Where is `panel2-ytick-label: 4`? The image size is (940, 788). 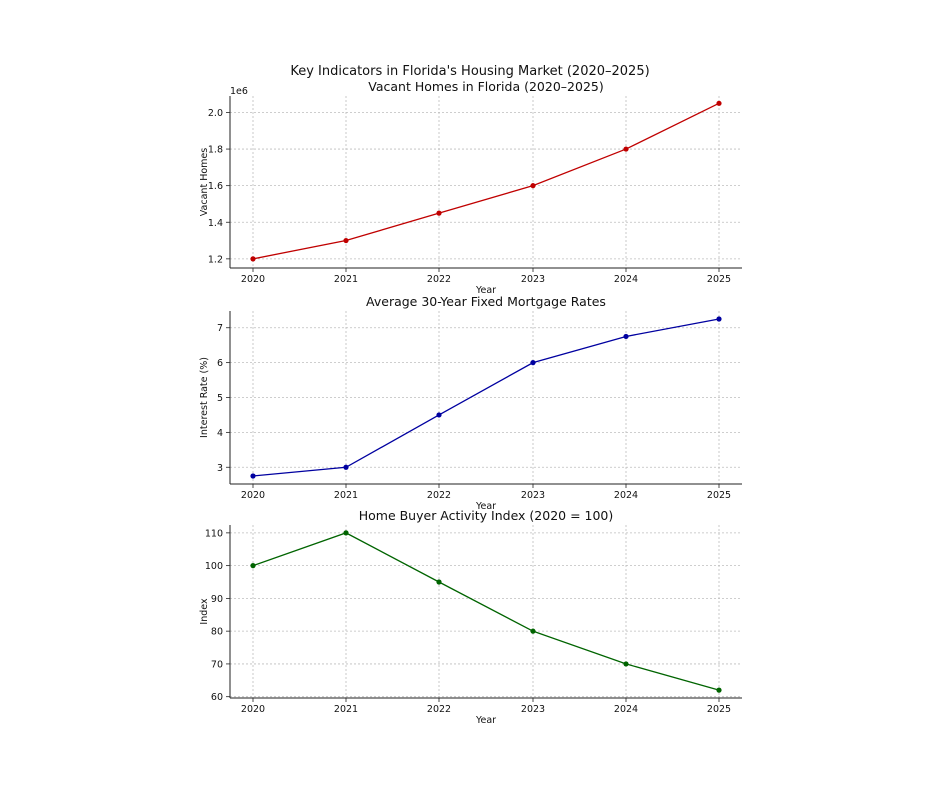 panel2-ytick-label: 4 is located at coordinates (220, 433).